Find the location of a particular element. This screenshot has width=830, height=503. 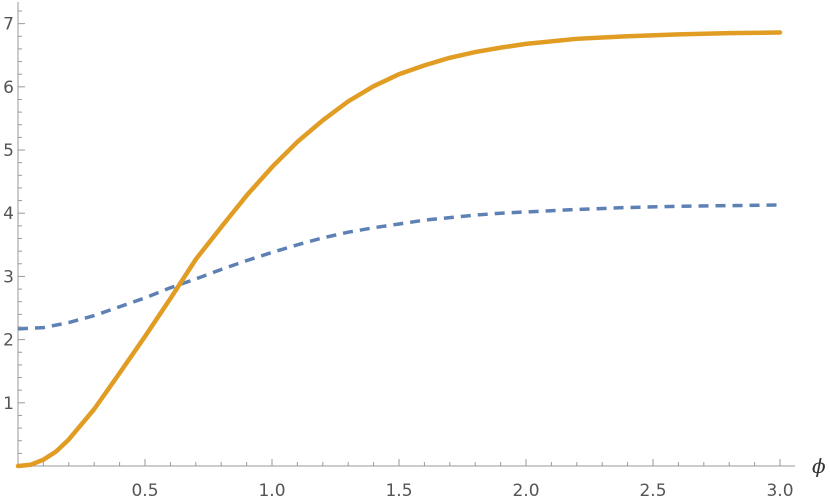

y-tick-label: 5 is located at coordinates (8, 151).